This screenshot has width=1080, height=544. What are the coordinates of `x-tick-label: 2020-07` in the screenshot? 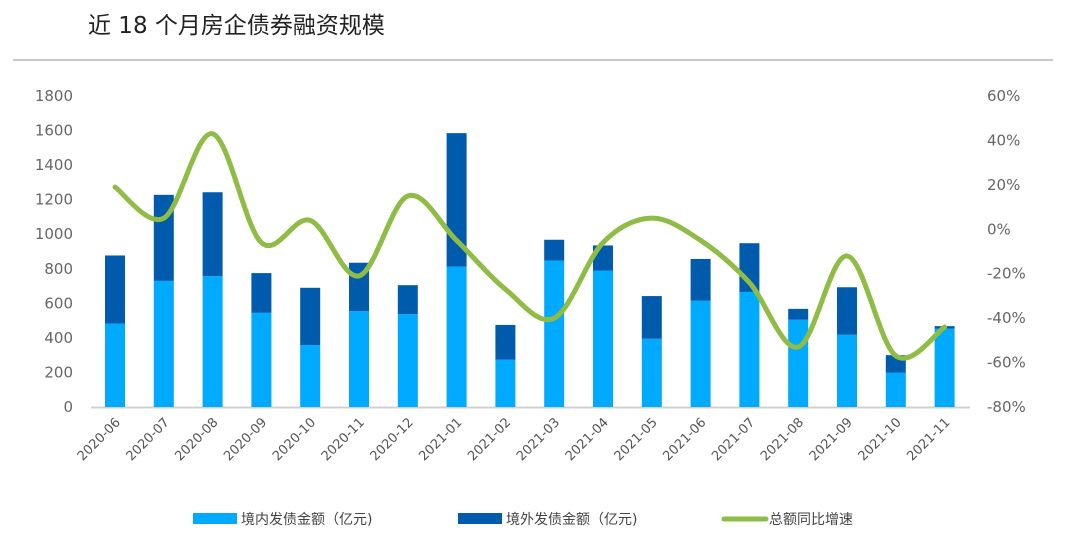 It's located at (148, 439).